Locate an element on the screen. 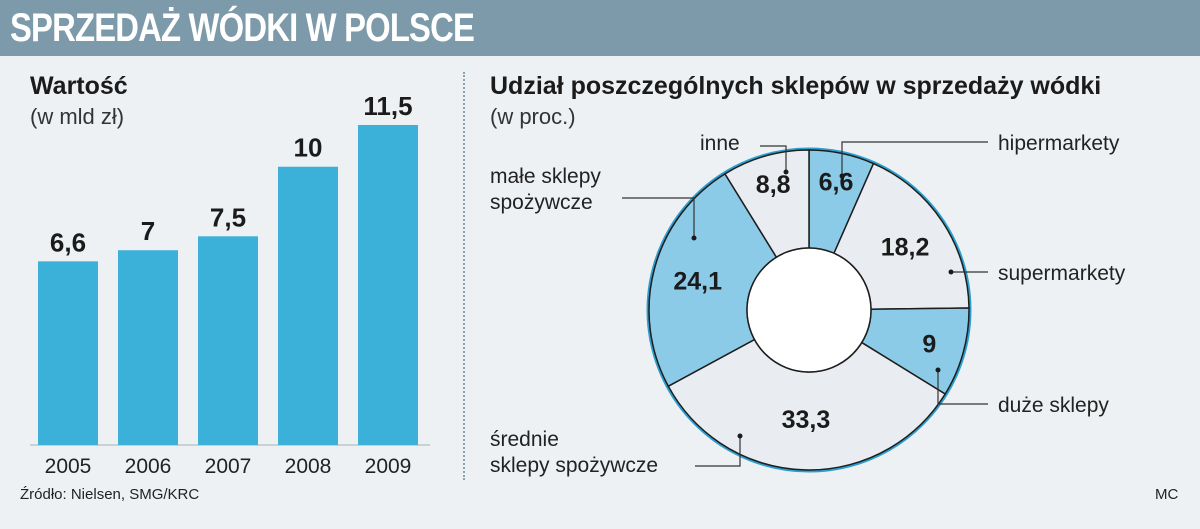 The width and height of the screenshot is (1200, 529). author-credit: MC is located at coordinates (1167, 494).